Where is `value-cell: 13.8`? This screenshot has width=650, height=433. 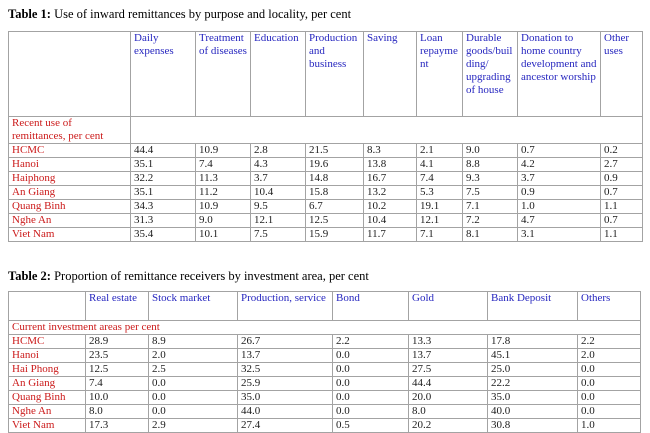 value-cell: 13.8 is located at coordinates (390, 164).